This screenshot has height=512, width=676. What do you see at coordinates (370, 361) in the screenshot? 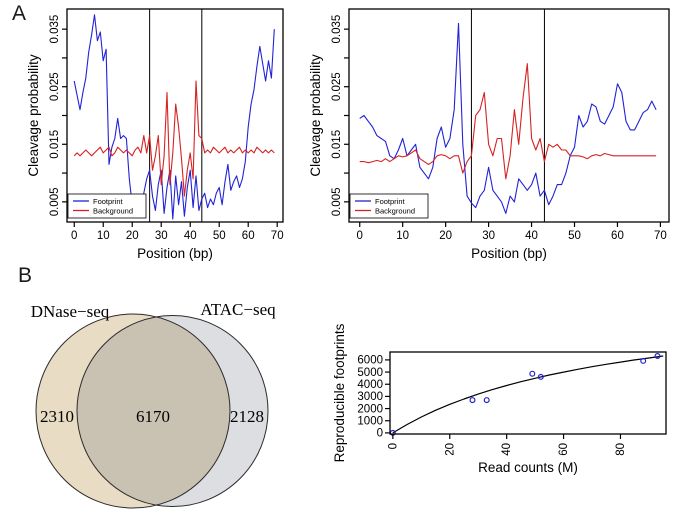
I see `y-tick-label: 6000` at bounding box center [370, 361].